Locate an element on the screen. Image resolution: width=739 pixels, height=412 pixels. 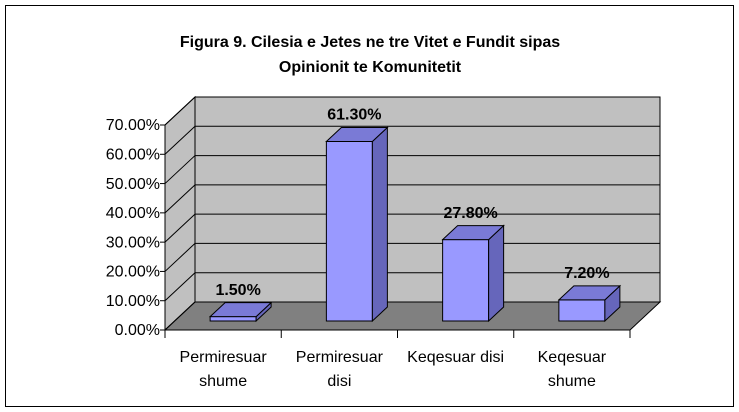
y-tick-label: 0.00% is located at coordinates (137, 330).